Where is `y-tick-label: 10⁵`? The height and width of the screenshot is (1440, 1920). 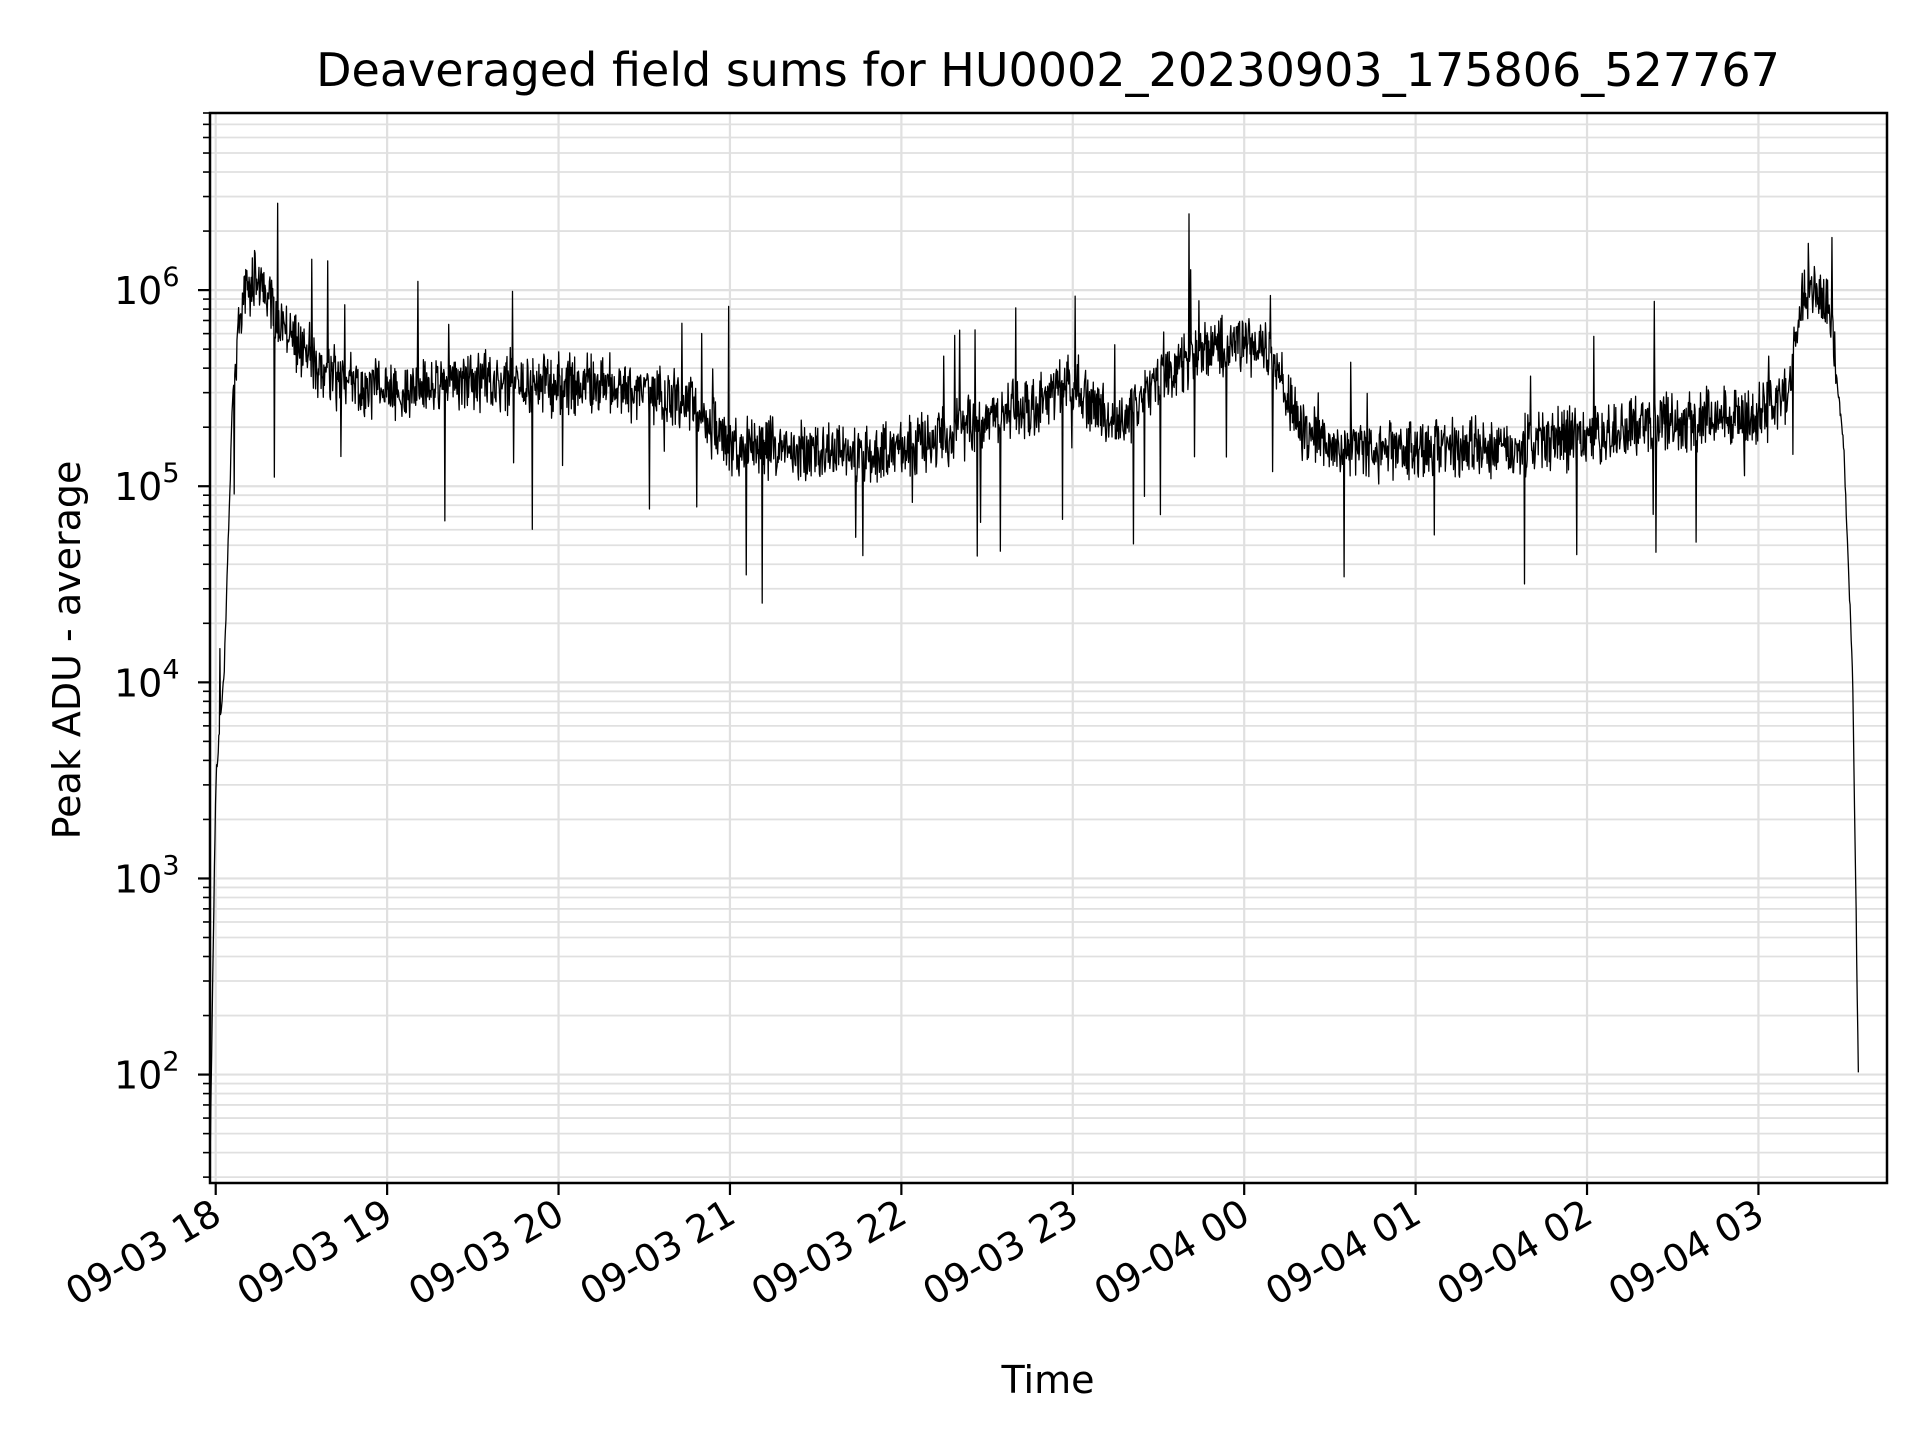 y-tick-label: 10⁵ is located at coordinates (147, 483).